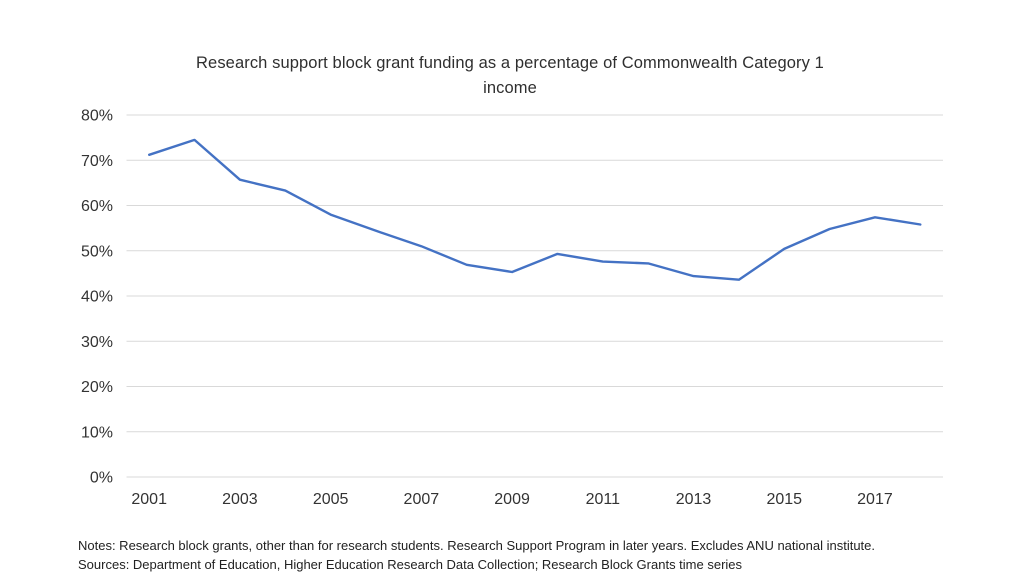 This screenshot has width=1024, height=576. What do you see at coordinates (512, 499) in the screenshot?
I see `x-tick-label: 2009` at bounding box center [512, 499].